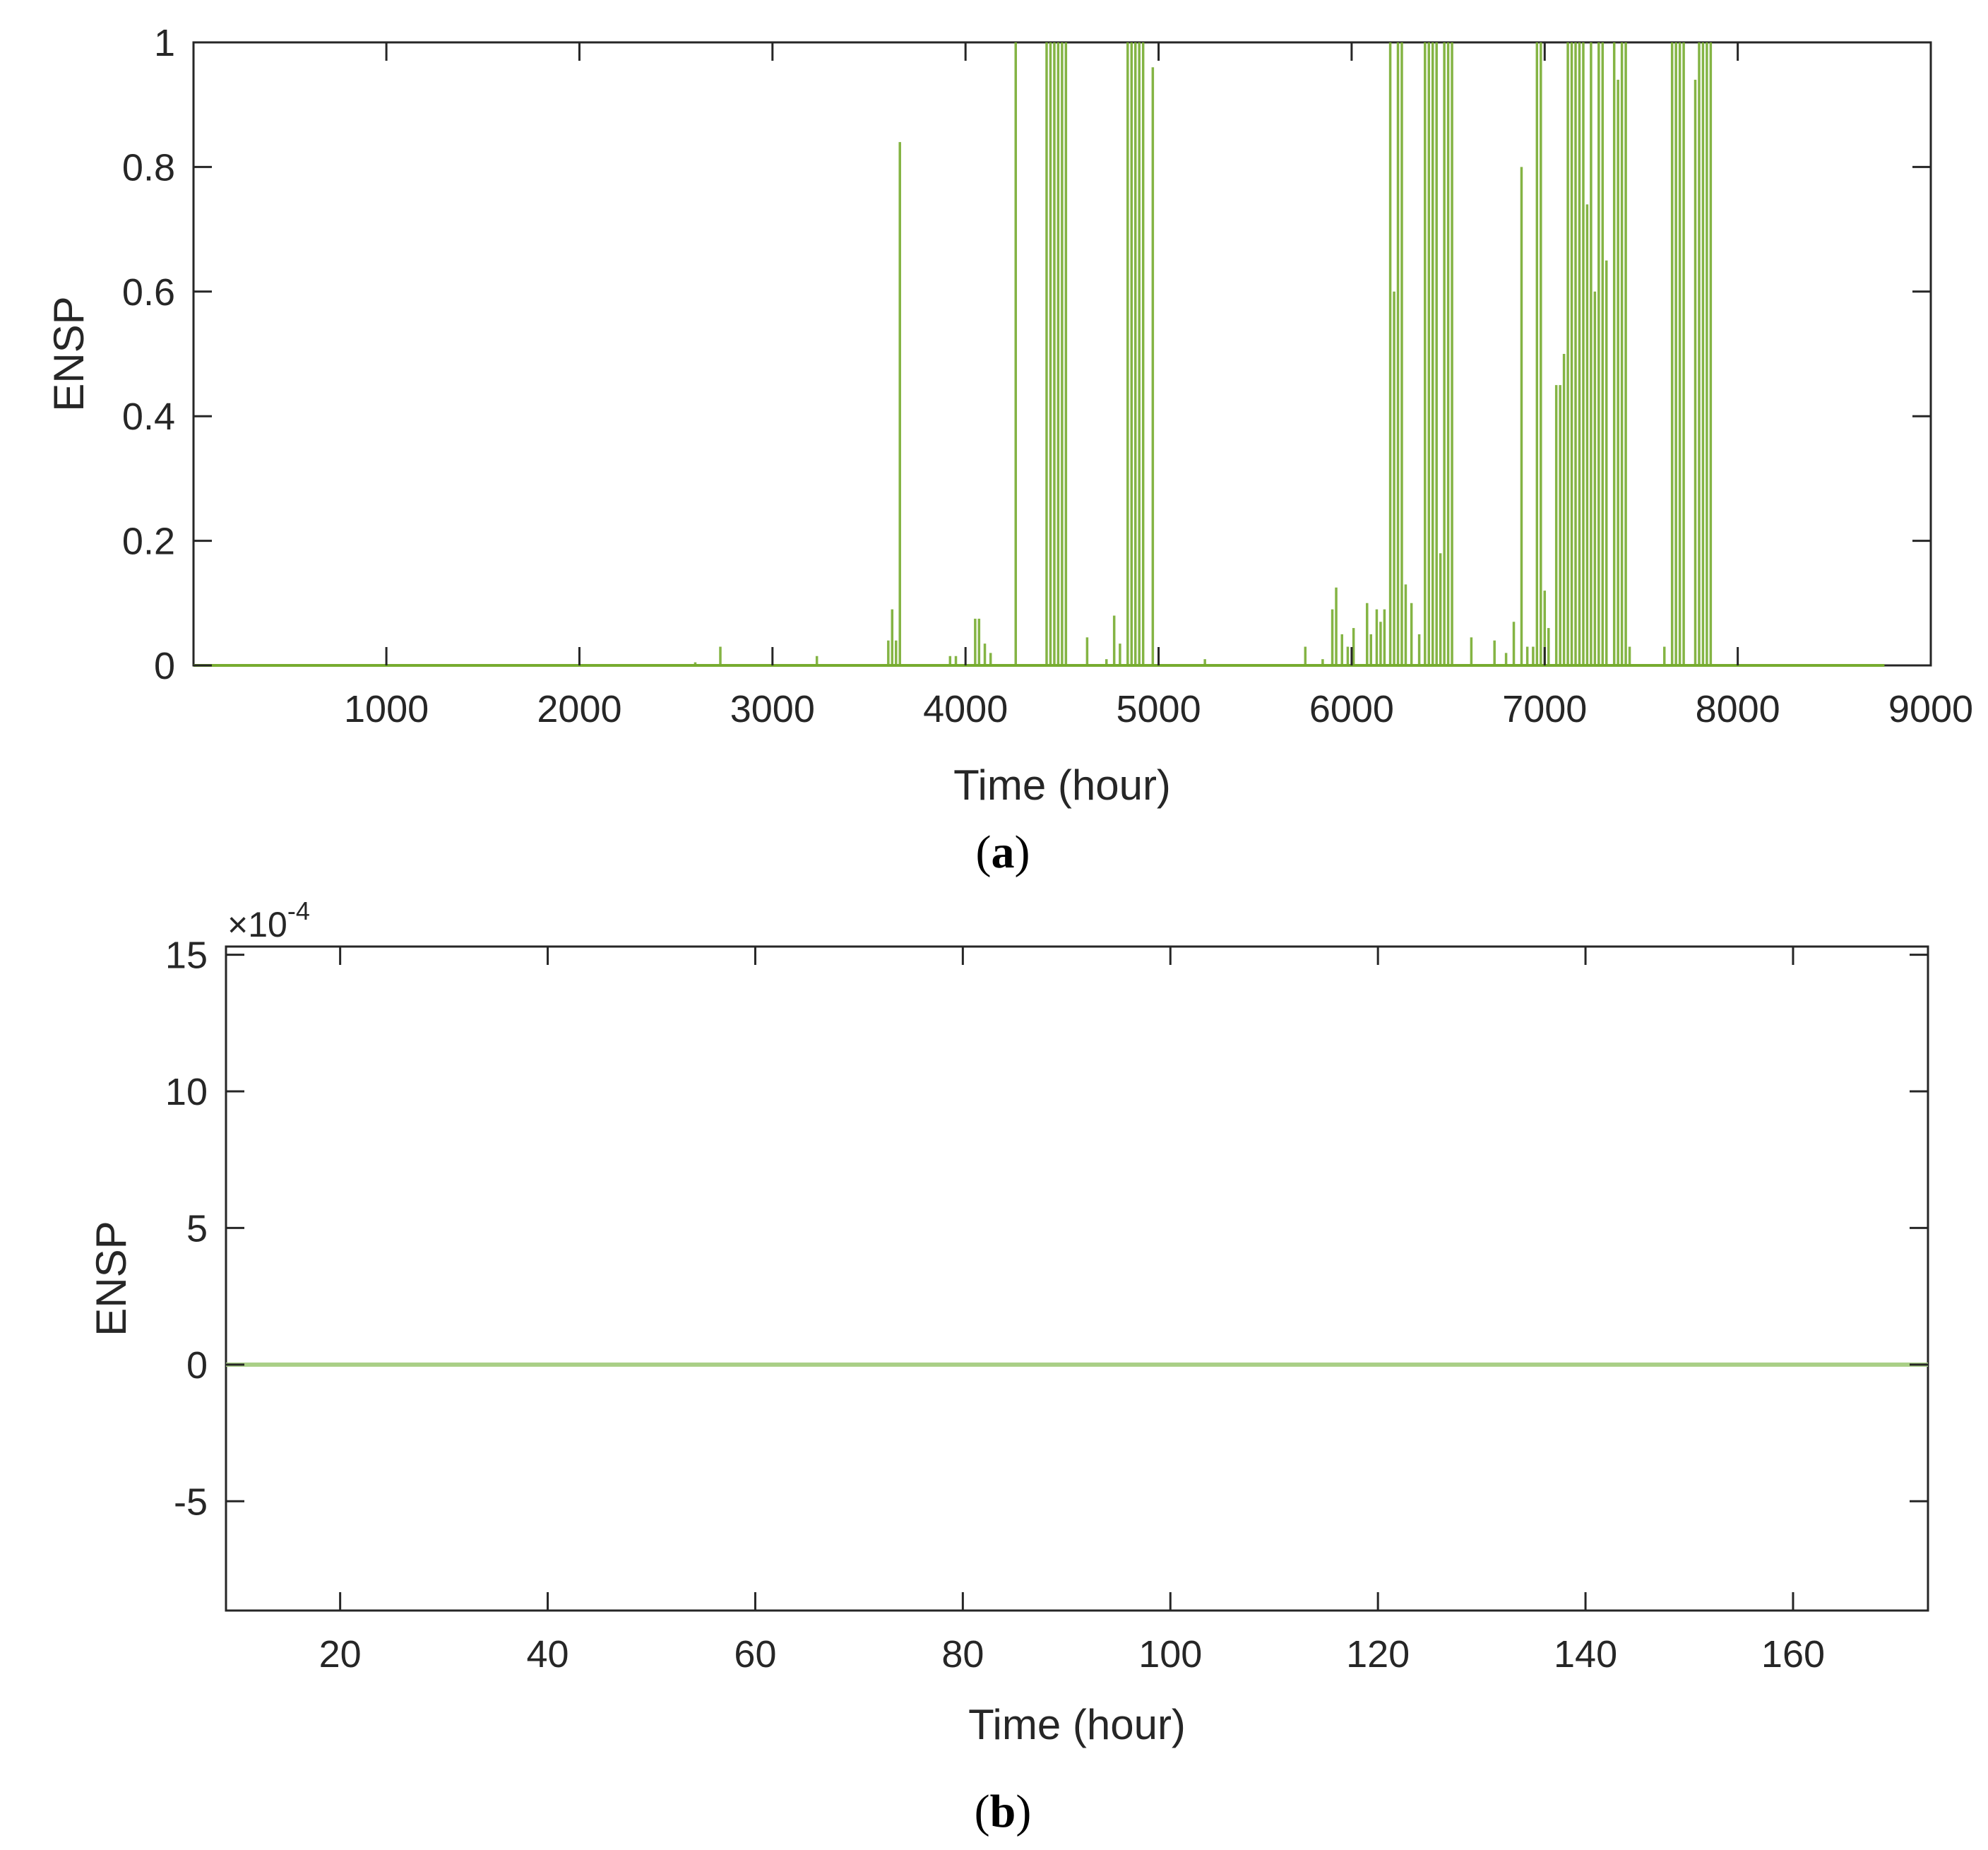  What do you see at coordinates (149, 417) in the screenshot?
I see `chart-a-y-tick-label-2: 0.4` at bounding box center [149, 417].